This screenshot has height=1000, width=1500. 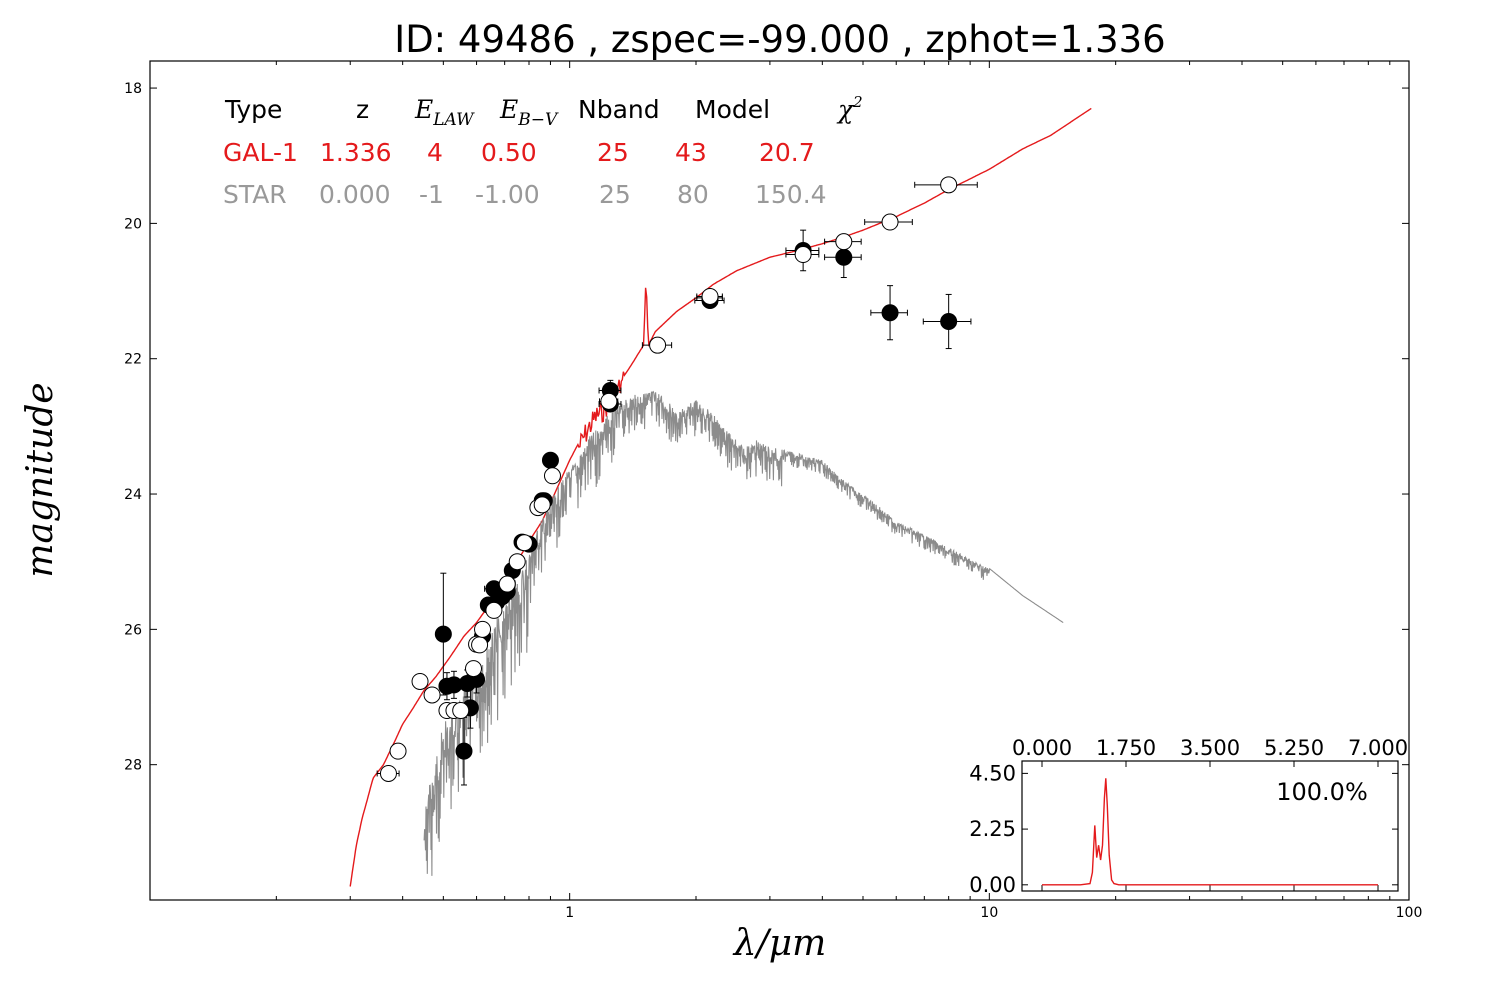 I want to click on table-cell: 20.7, so click(x=787, y=152).